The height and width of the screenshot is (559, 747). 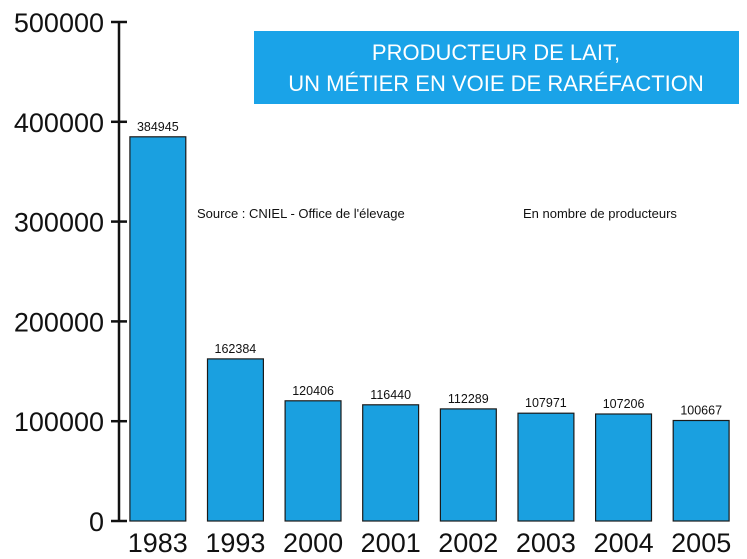 I want to click on data-label-2005: 100667, so click(x=701, y=411).